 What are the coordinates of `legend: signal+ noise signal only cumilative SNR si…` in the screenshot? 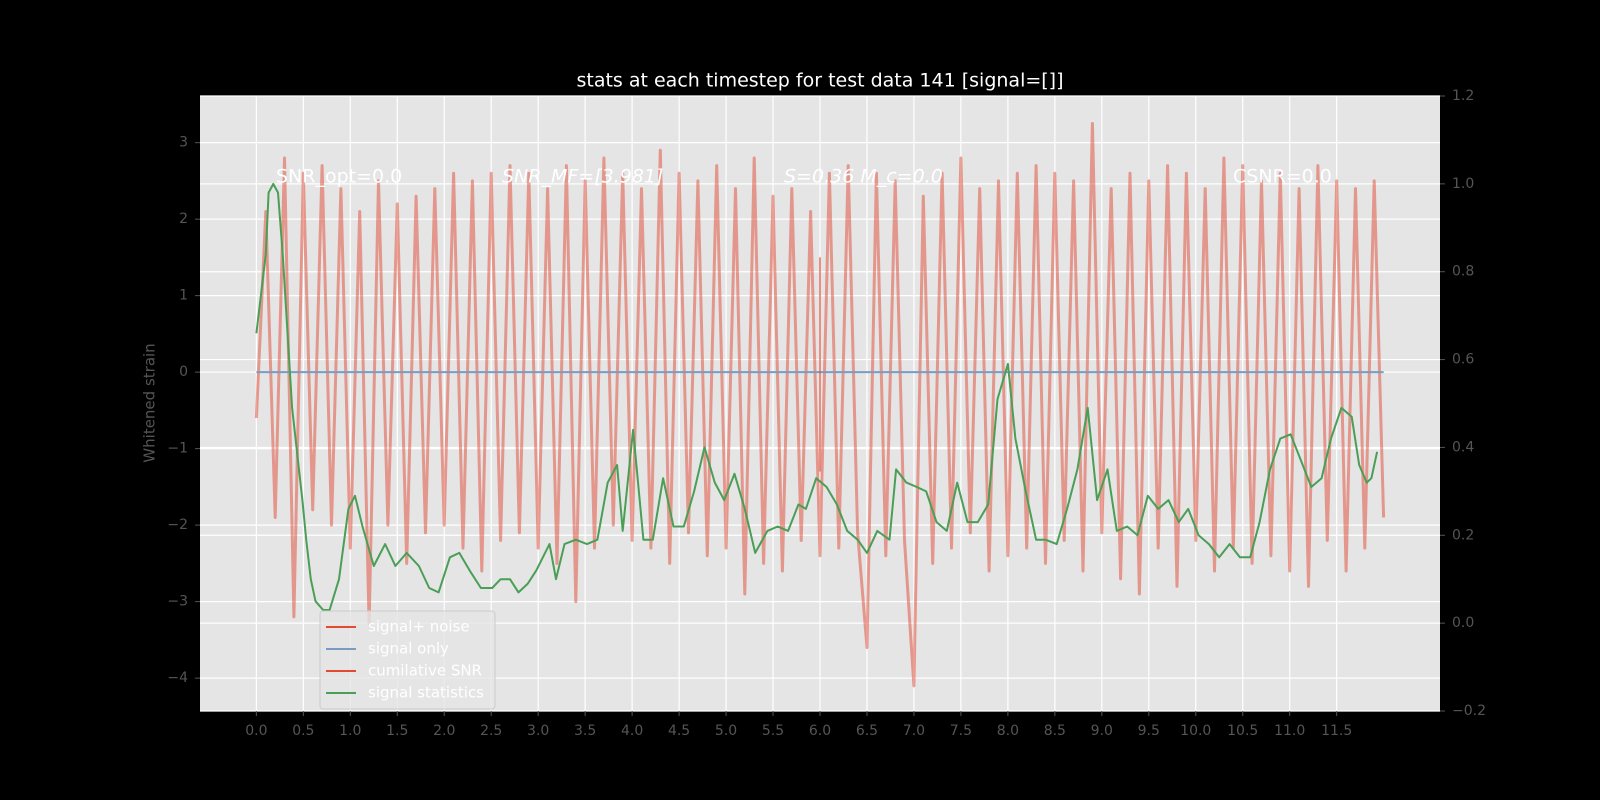 It's located at (407, 660).